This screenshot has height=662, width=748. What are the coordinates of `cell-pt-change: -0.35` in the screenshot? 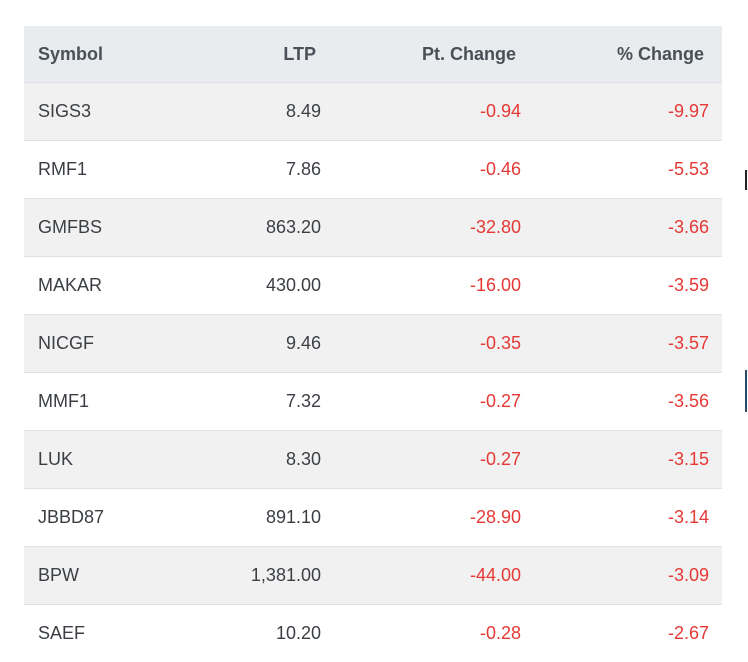 It's located at (500, 343).